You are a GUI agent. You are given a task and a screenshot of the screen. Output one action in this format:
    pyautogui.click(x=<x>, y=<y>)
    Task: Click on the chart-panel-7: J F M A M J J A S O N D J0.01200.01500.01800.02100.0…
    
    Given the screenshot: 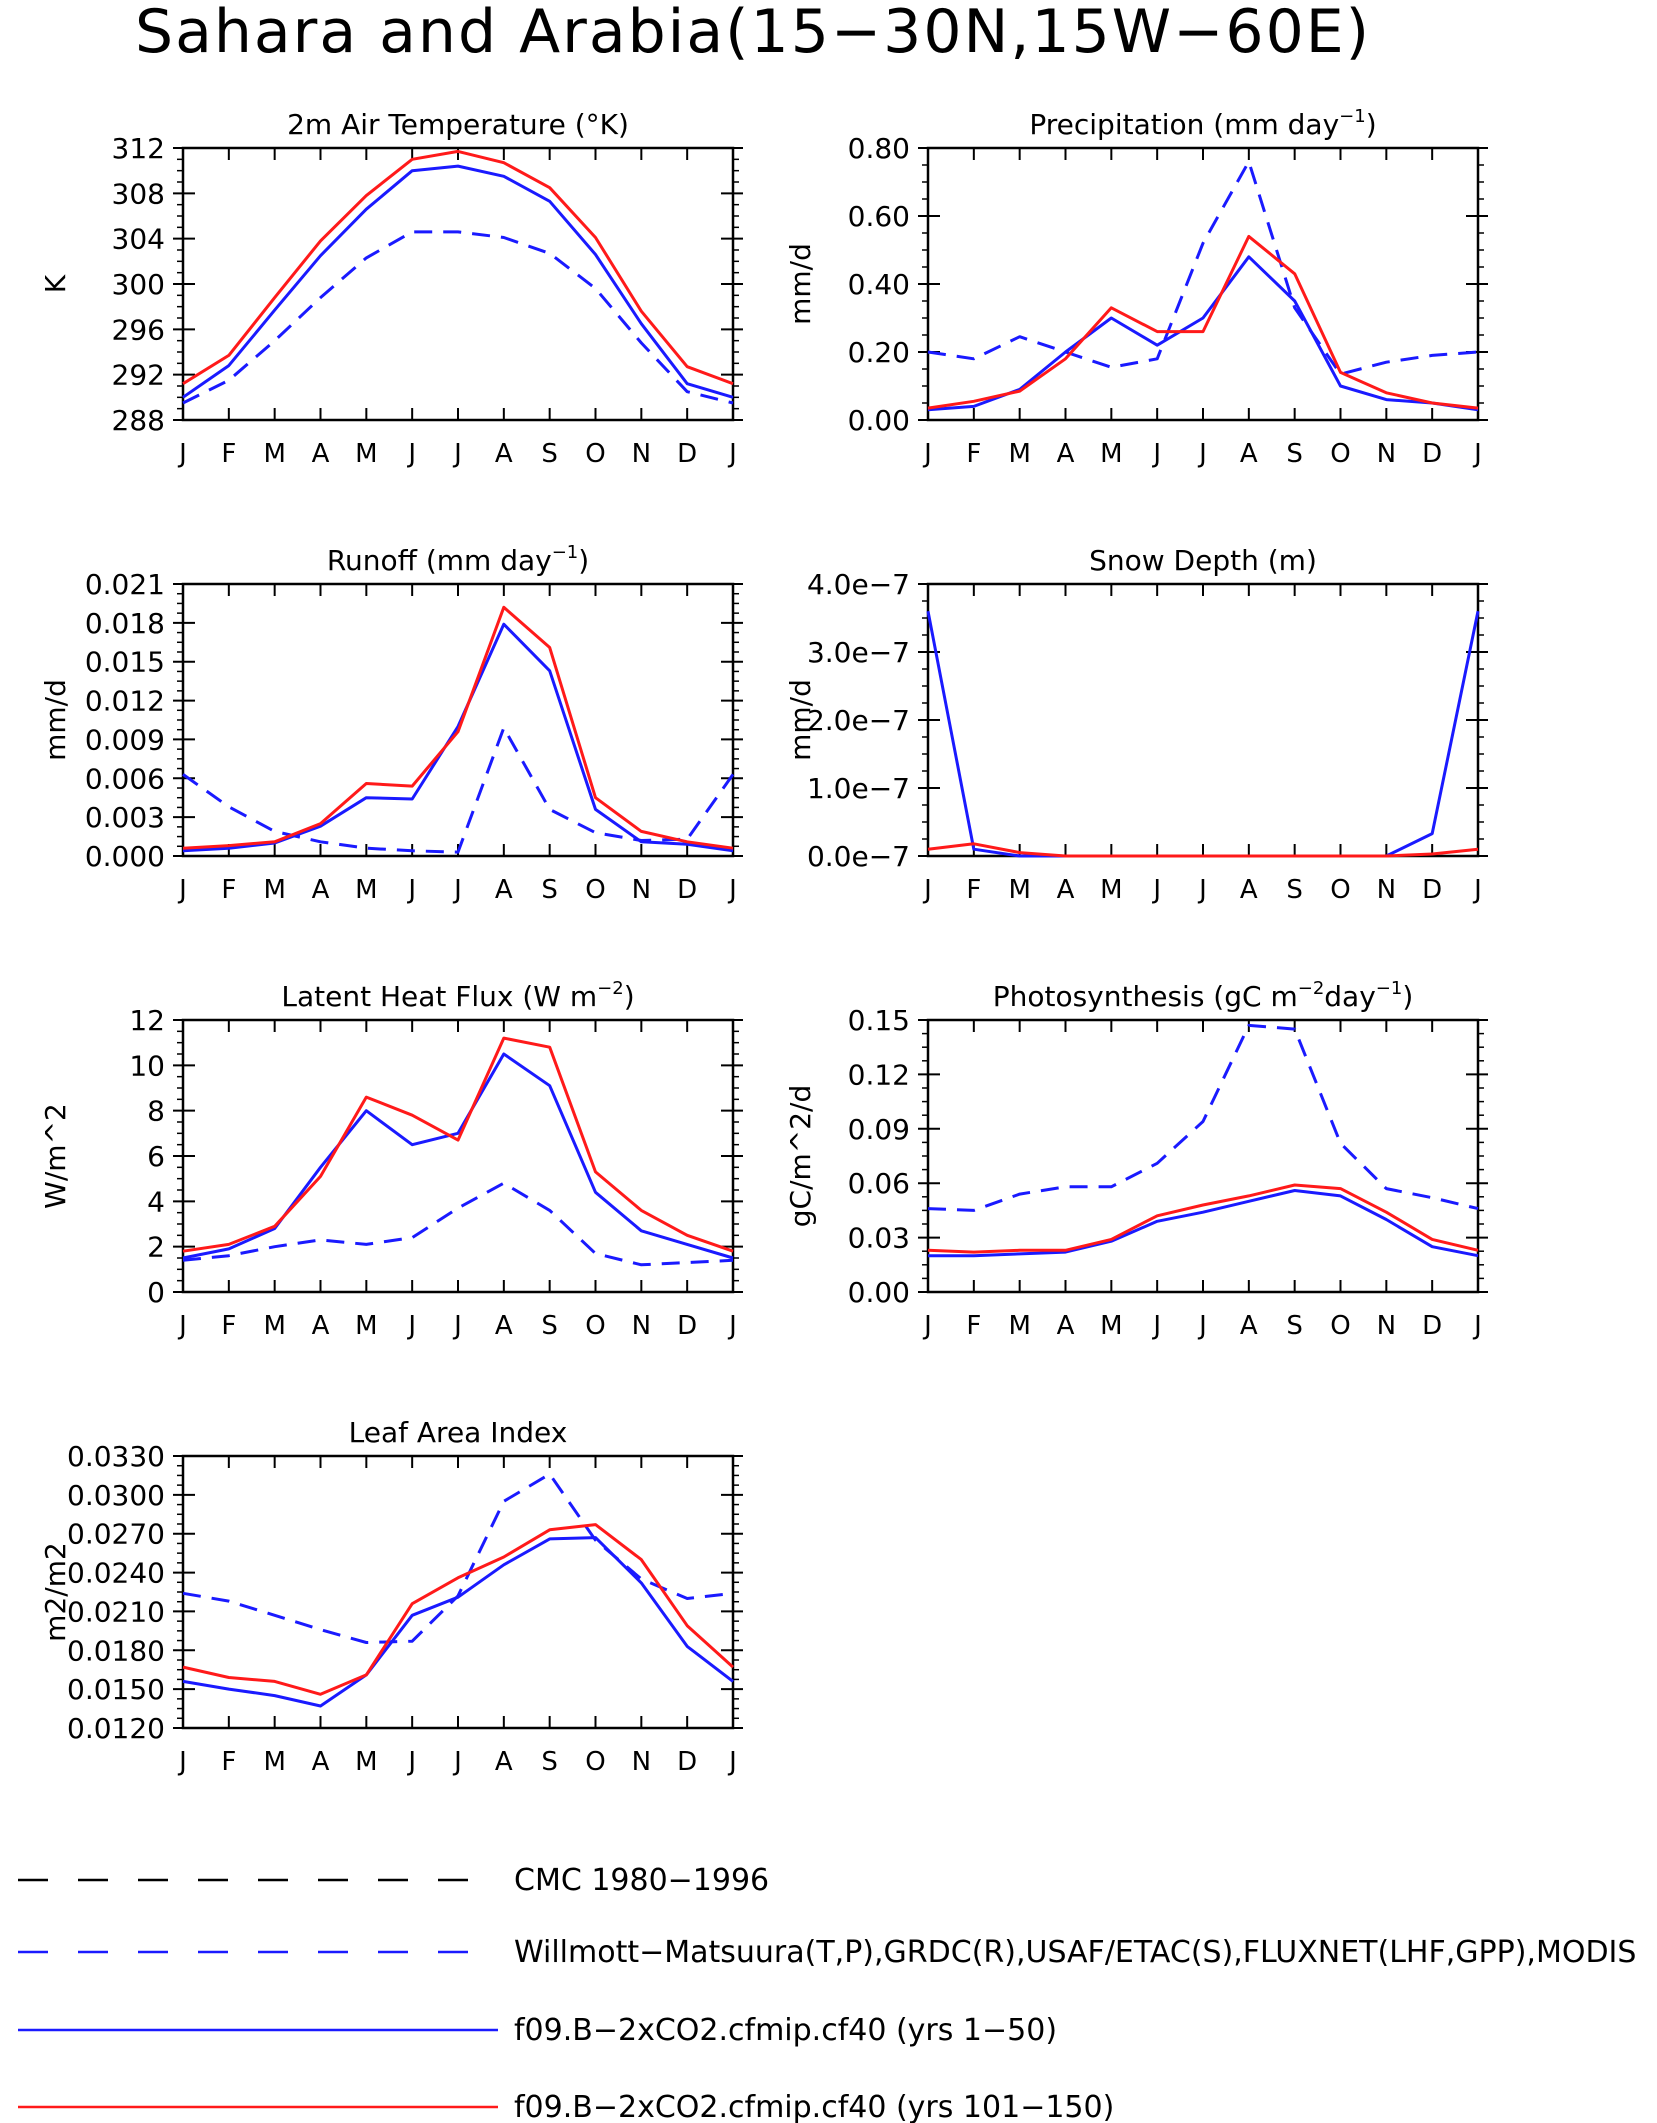 What is the action you would take?
    pyautogui.click(x=391, y=1596)
    